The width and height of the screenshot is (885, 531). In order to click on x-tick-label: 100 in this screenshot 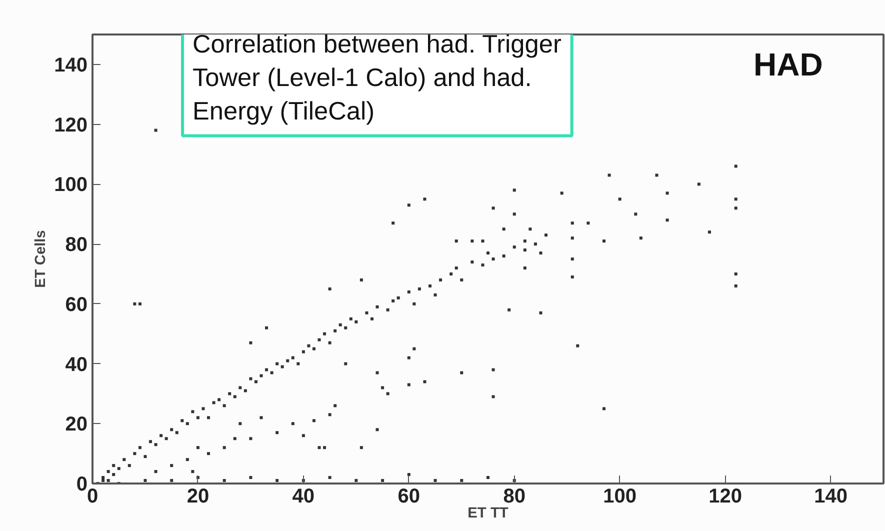, I will do `click(620, 497)`.